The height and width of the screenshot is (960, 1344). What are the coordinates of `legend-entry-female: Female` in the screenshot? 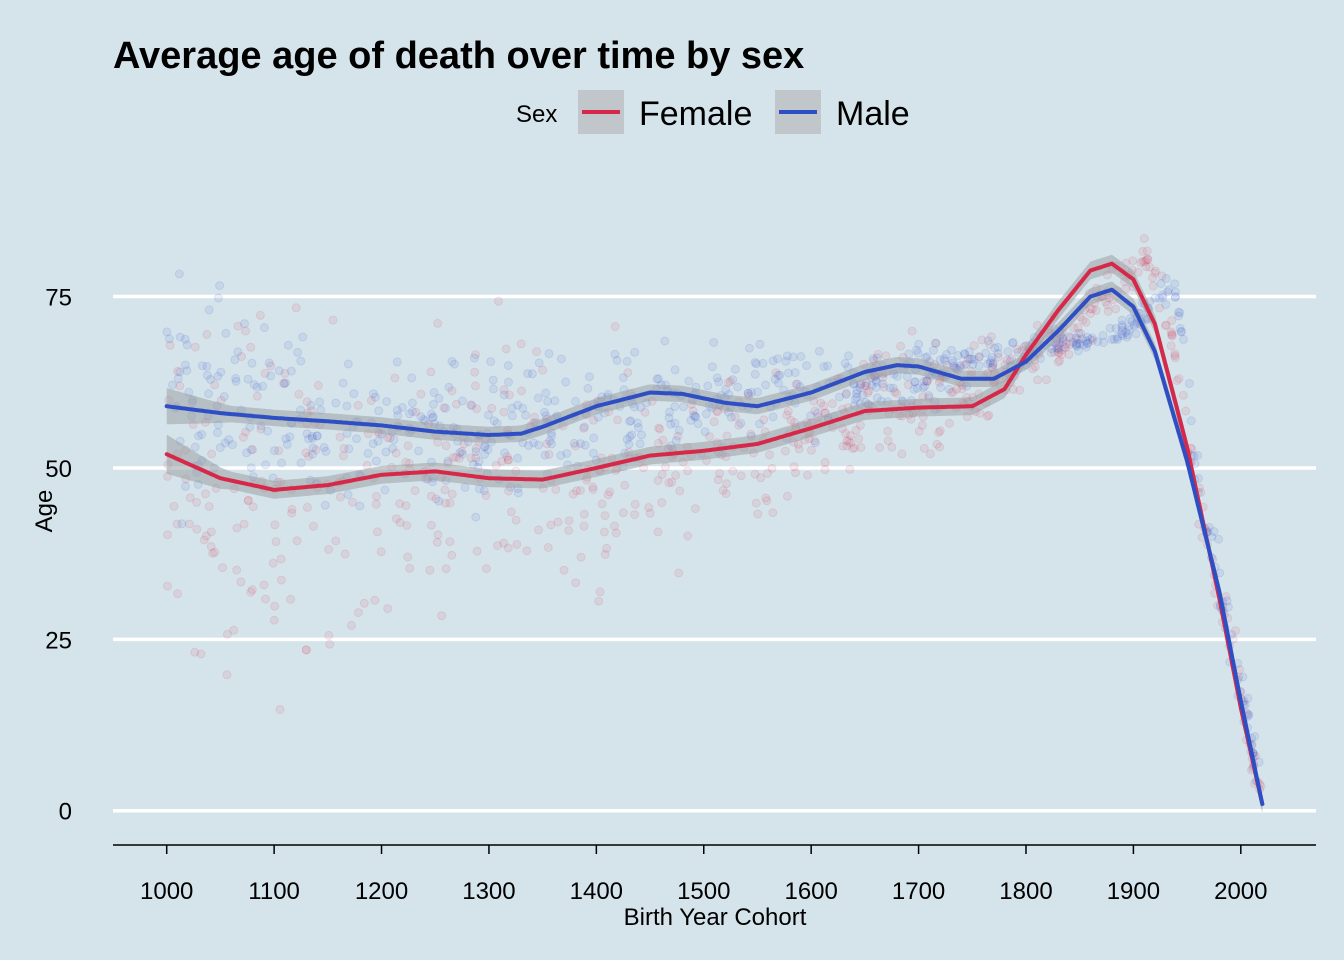 It's located at (665, 112).